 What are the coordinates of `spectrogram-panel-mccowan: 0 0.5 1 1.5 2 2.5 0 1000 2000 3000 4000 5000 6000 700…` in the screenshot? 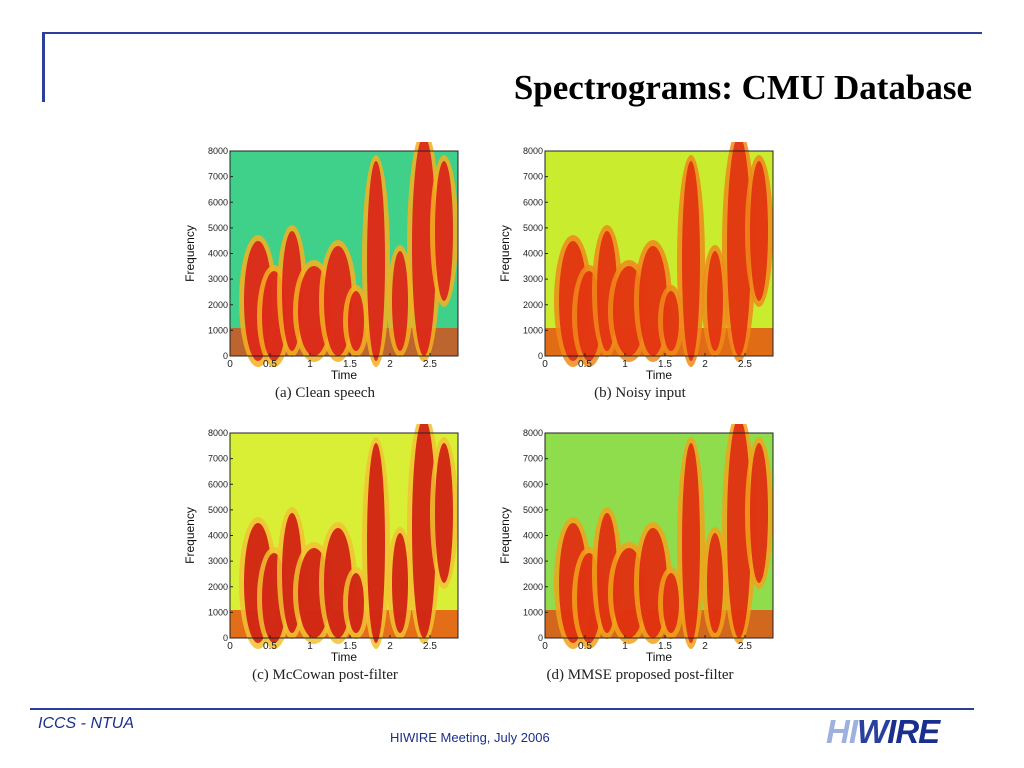 It's located at (325, 564).